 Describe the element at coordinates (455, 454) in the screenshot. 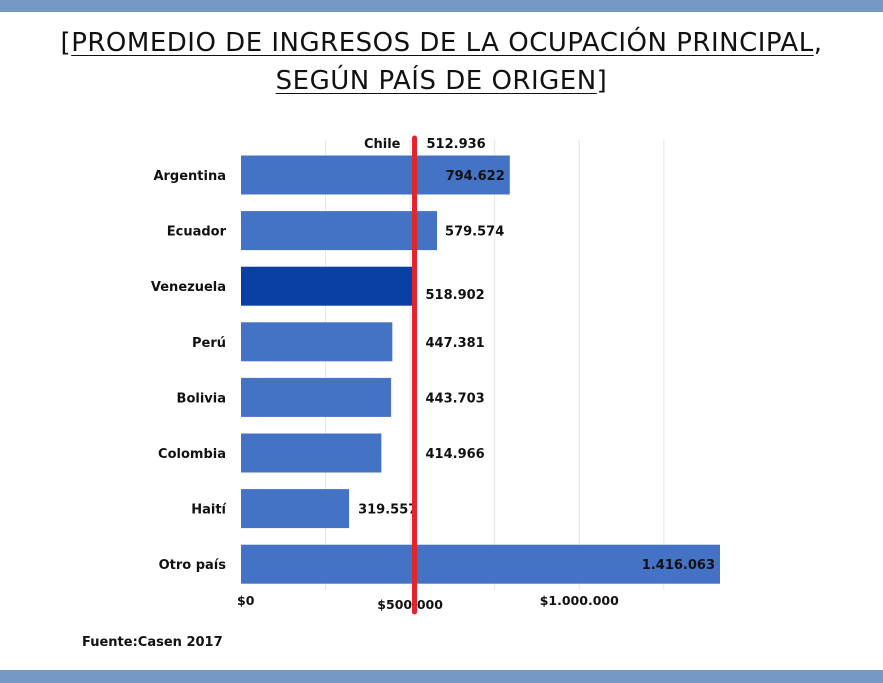

I see `value-label: 414.966` at that location.